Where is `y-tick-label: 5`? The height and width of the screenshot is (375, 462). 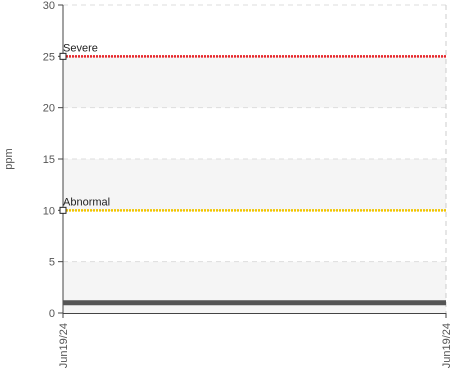
y-tick-label: 5 is located at coordinates (52, 263).